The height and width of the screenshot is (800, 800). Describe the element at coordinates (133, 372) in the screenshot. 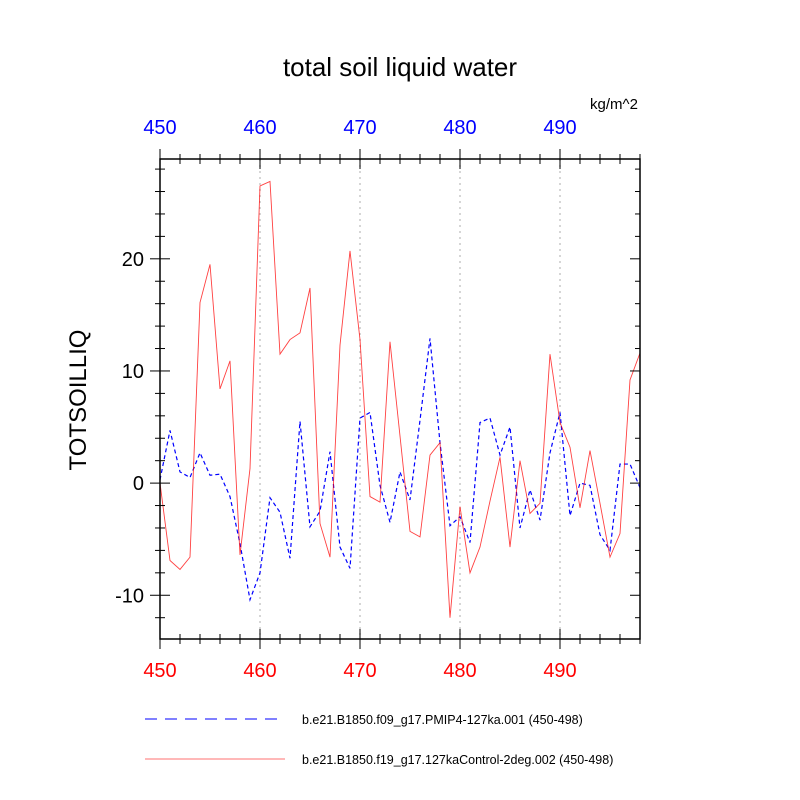

I see `y-tick-label: 10` at that location.